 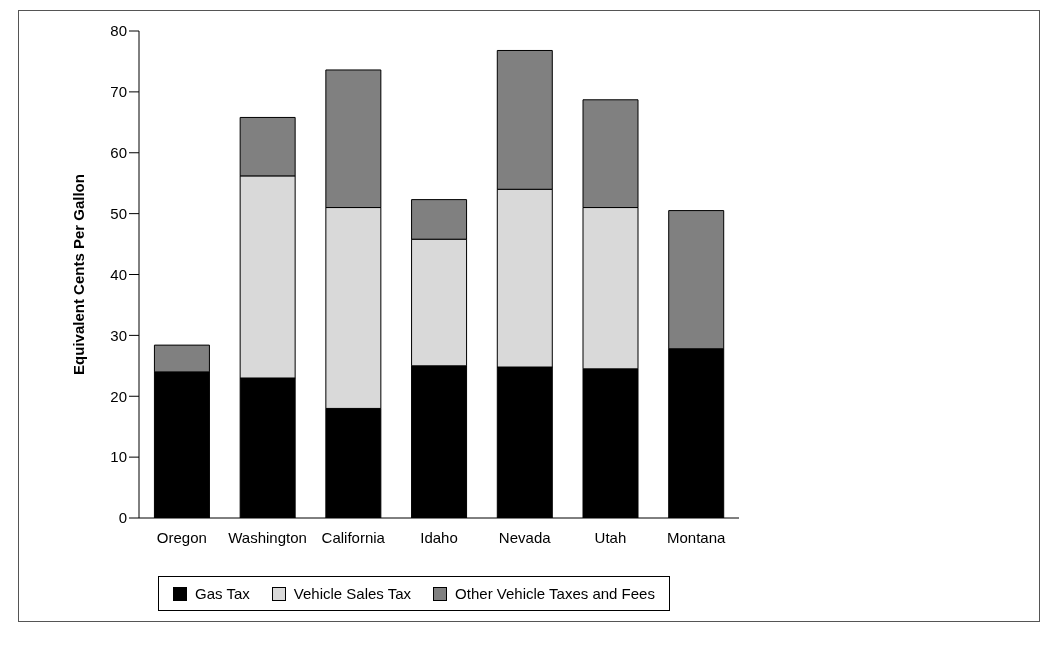 What do you see at coordinates (439, 537) in the screenshot?
I see `x-tick-label: Idaho` at bounding box center [439, 537].